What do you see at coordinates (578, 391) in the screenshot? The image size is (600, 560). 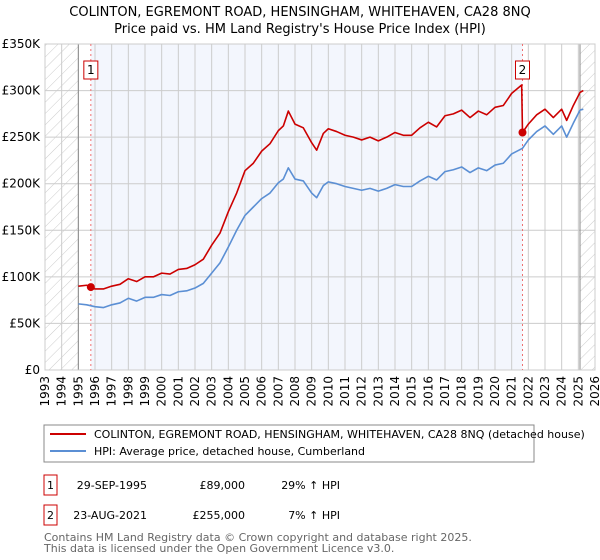 I see `x-tick-label: 2025` at bounding box center [578, 391].